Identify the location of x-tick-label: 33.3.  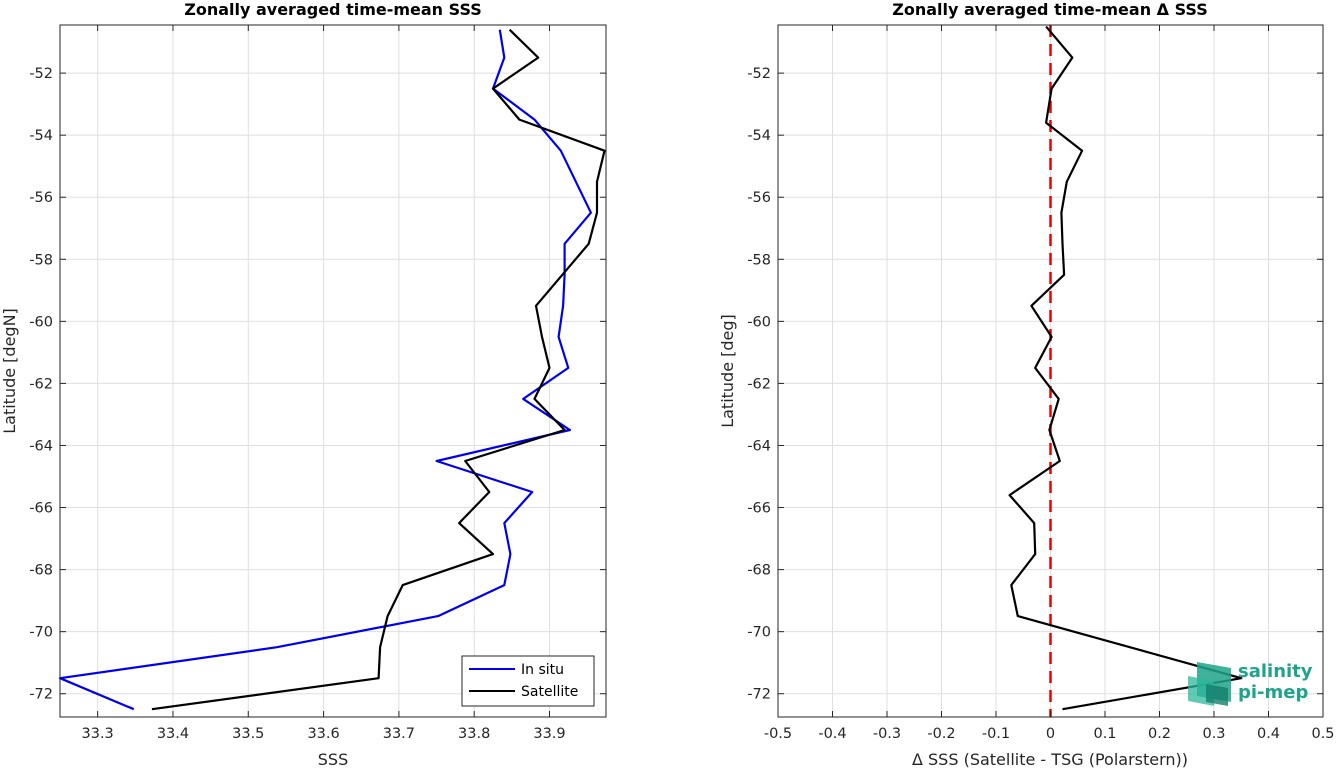
(98, 734).